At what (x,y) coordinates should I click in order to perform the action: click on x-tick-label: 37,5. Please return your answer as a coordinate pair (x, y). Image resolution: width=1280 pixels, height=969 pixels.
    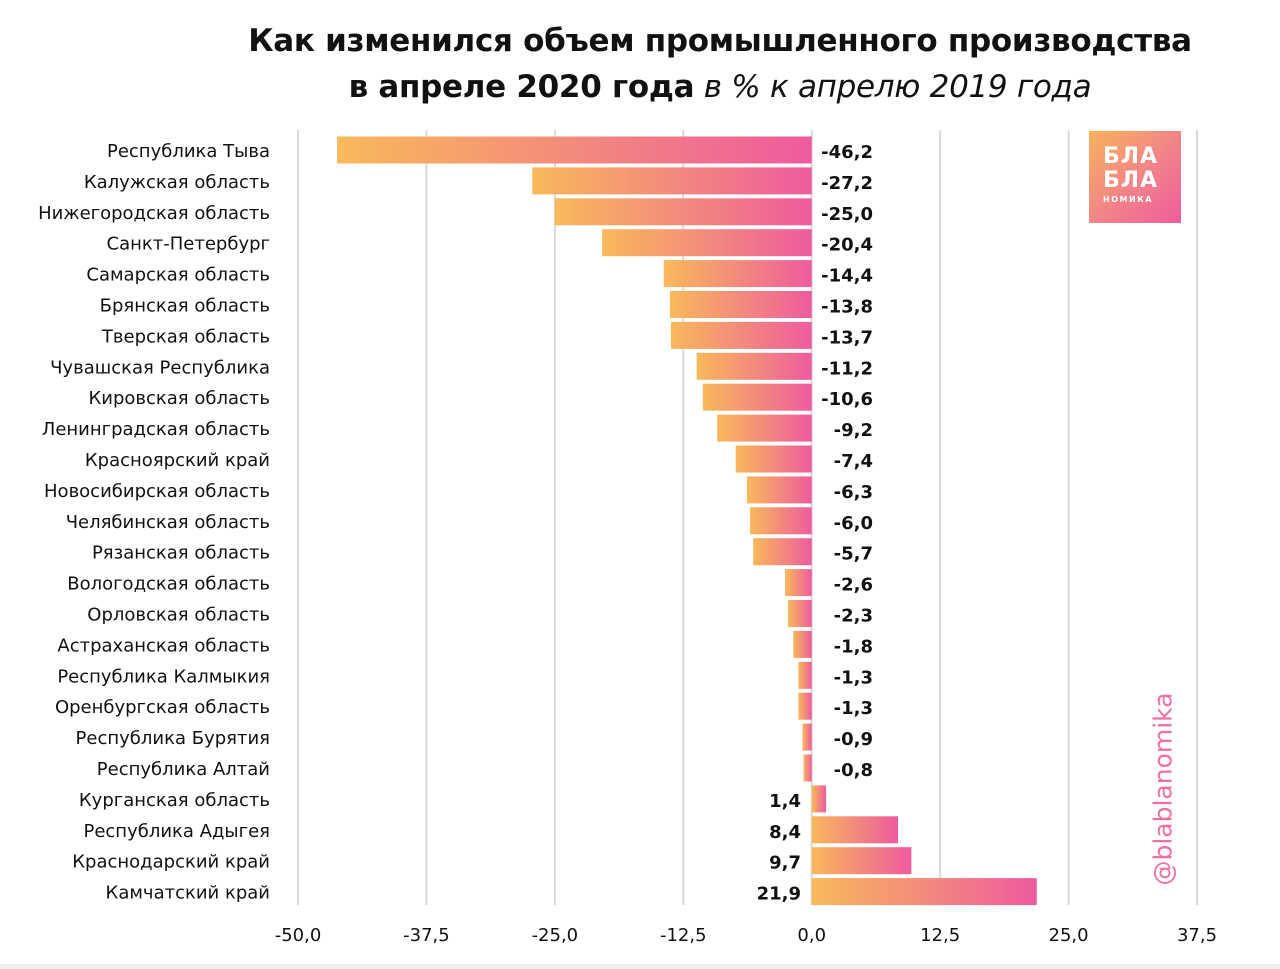
    Looking at the image, I should click on (1197, 935).